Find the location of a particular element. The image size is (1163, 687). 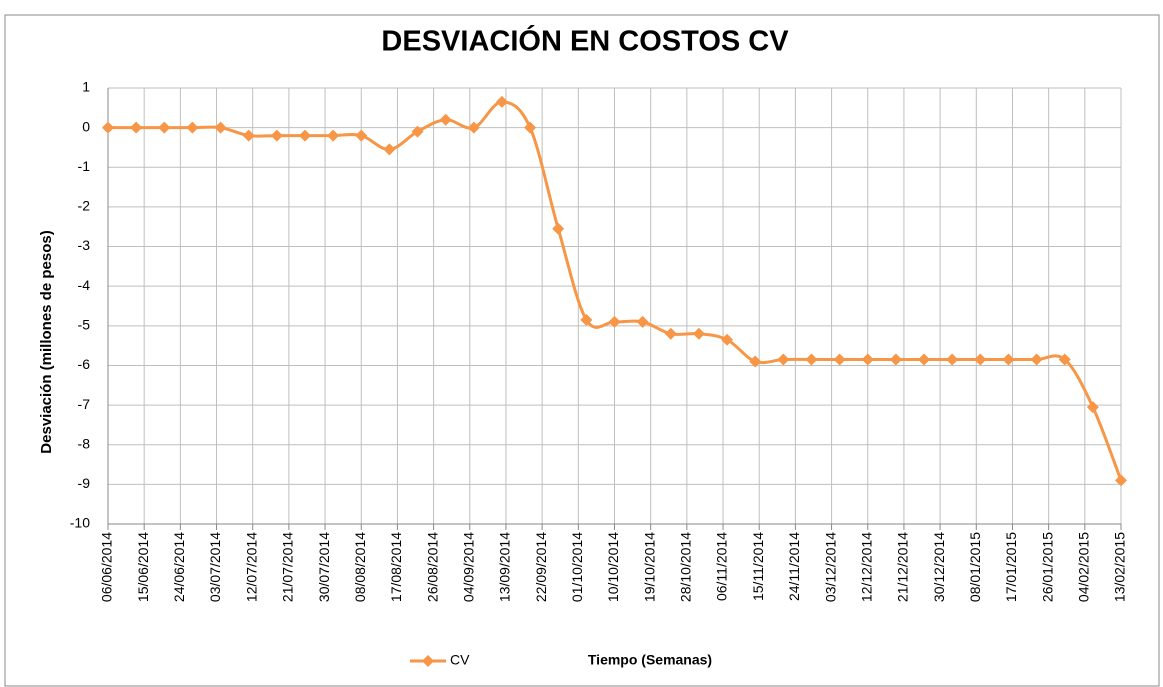

x-tick-label: 10/10/2014 is located at coordinates (613, 567).